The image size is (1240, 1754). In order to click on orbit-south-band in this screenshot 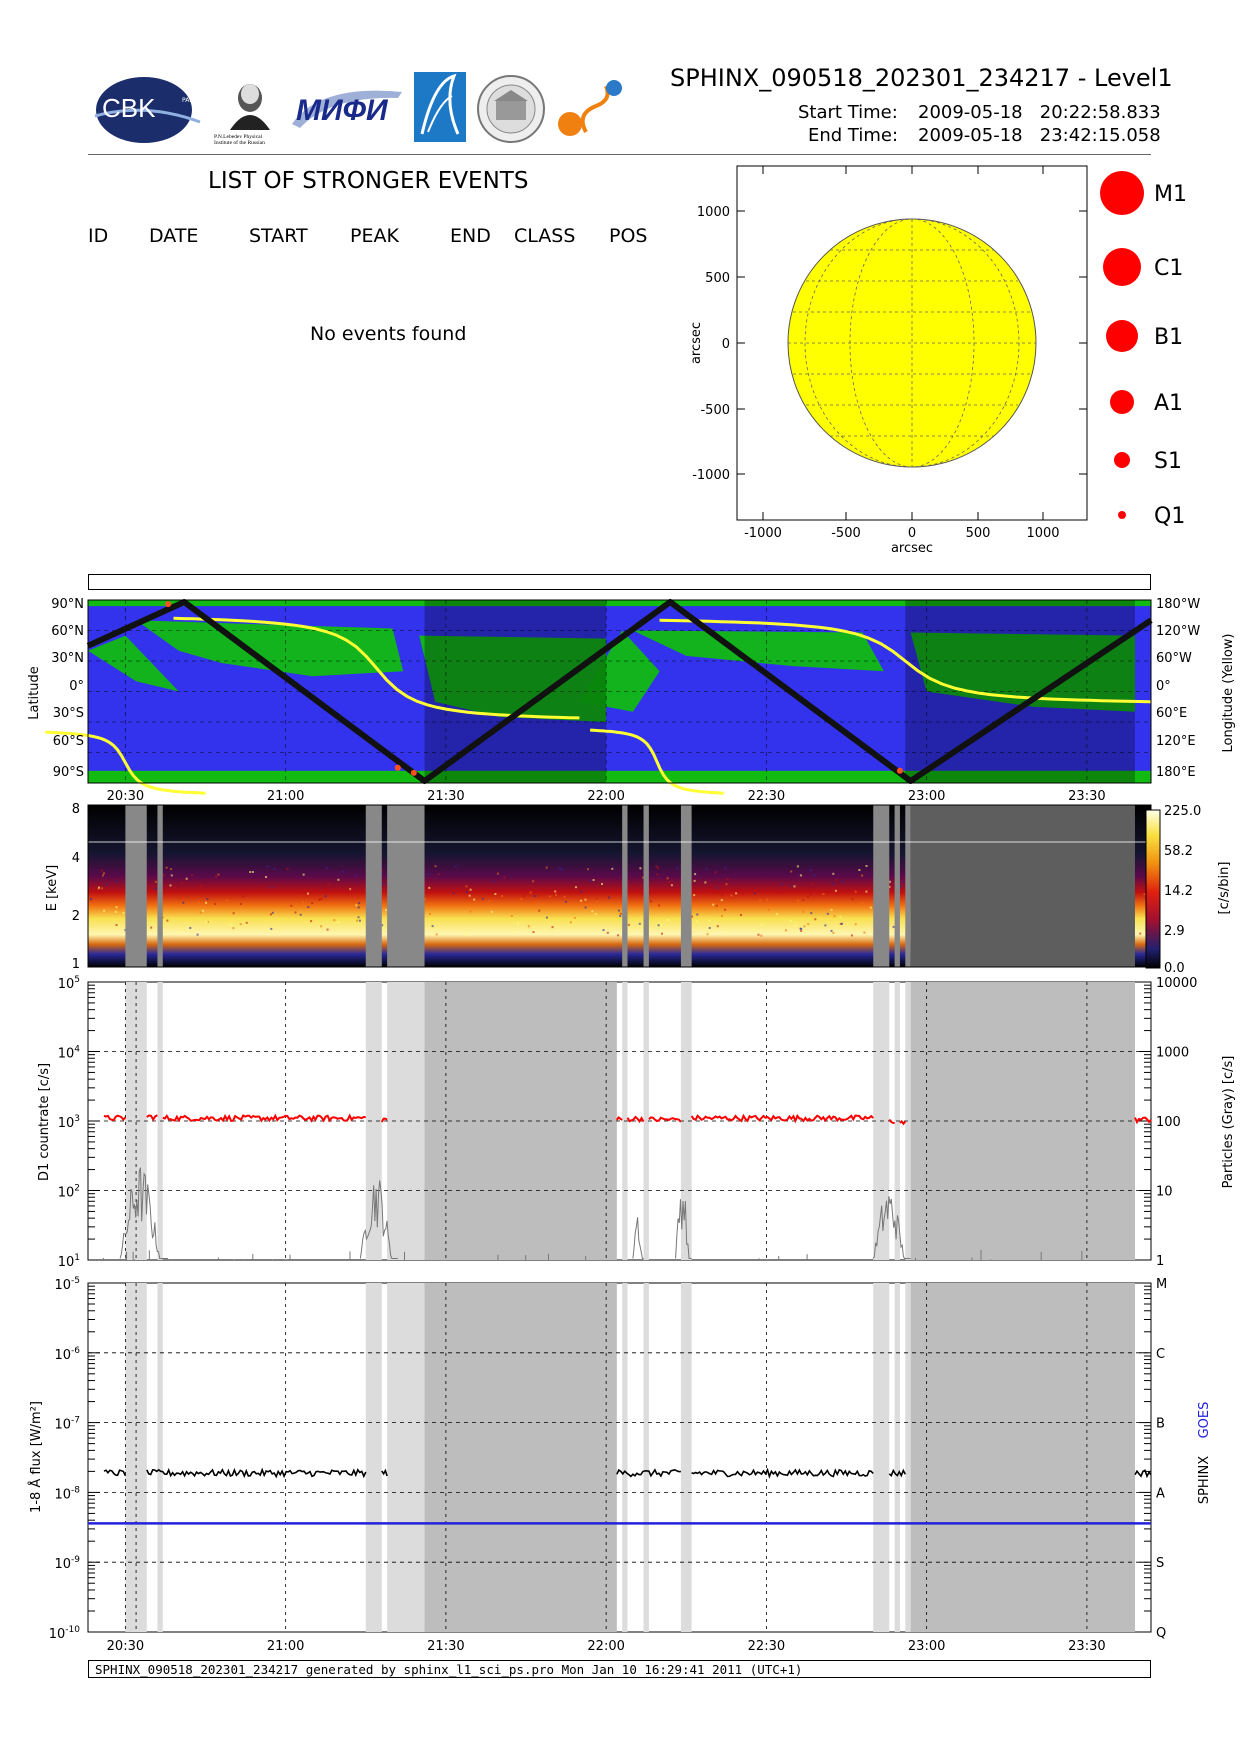, I will do `click(619, 776)`.